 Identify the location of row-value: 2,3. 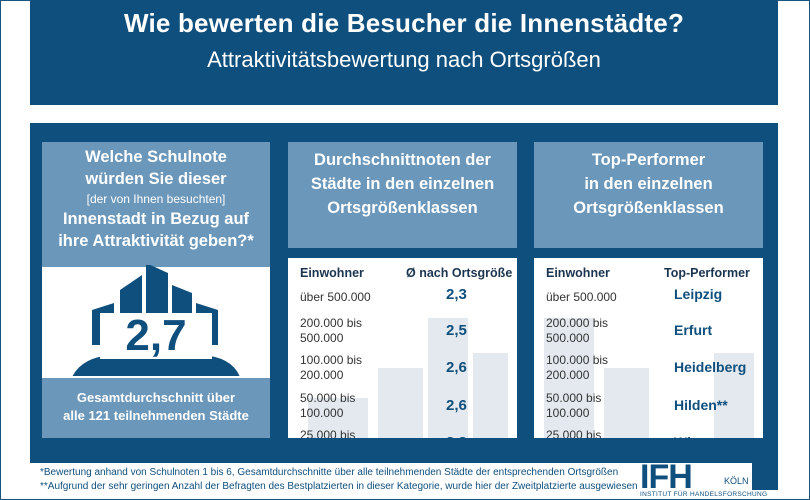
(456, 294).